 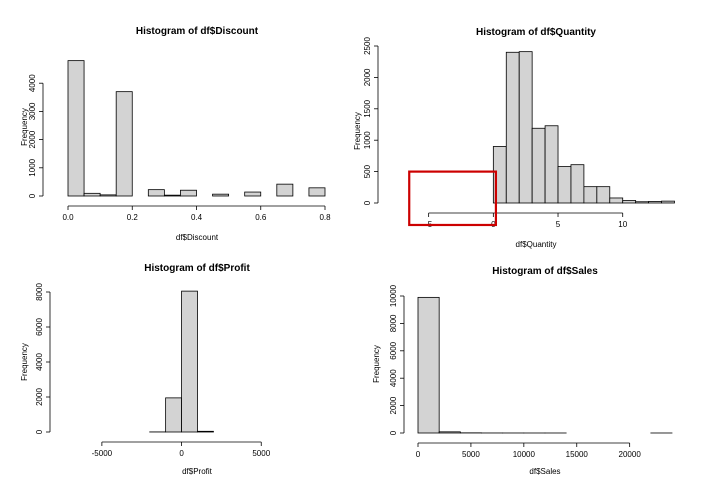 What do you see at coordinates (32, 111) in the screenshot?
I see `y-tick-label: 3000` at bounding box center [32, 111].